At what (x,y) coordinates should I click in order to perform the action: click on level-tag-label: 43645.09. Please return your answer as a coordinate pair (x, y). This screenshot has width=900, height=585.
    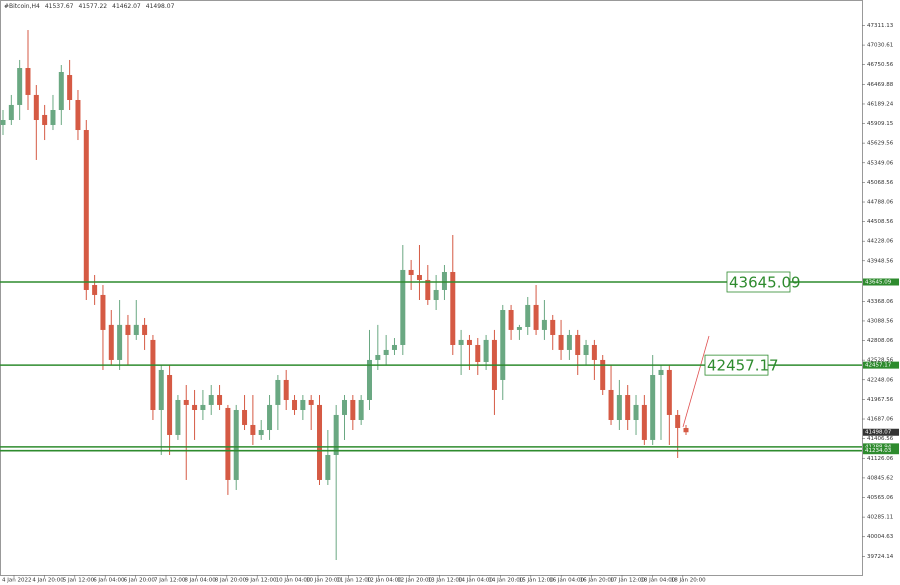
    Looking at the image, I should click on (878, 283).